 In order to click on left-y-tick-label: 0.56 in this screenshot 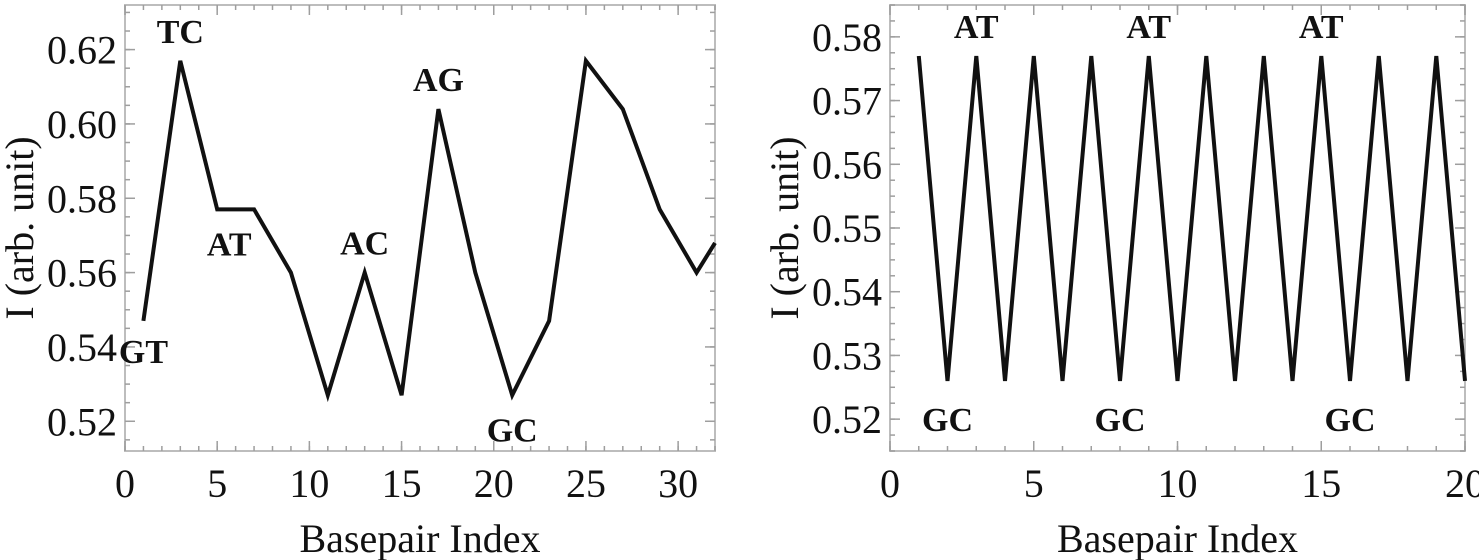, I will do `click(82, 273)`.